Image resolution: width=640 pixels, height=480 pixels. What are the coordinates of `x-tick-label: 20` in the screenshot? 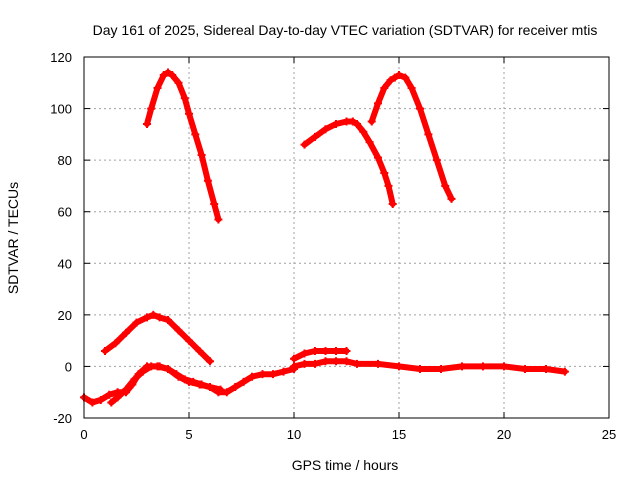 It's located at (504, 434).